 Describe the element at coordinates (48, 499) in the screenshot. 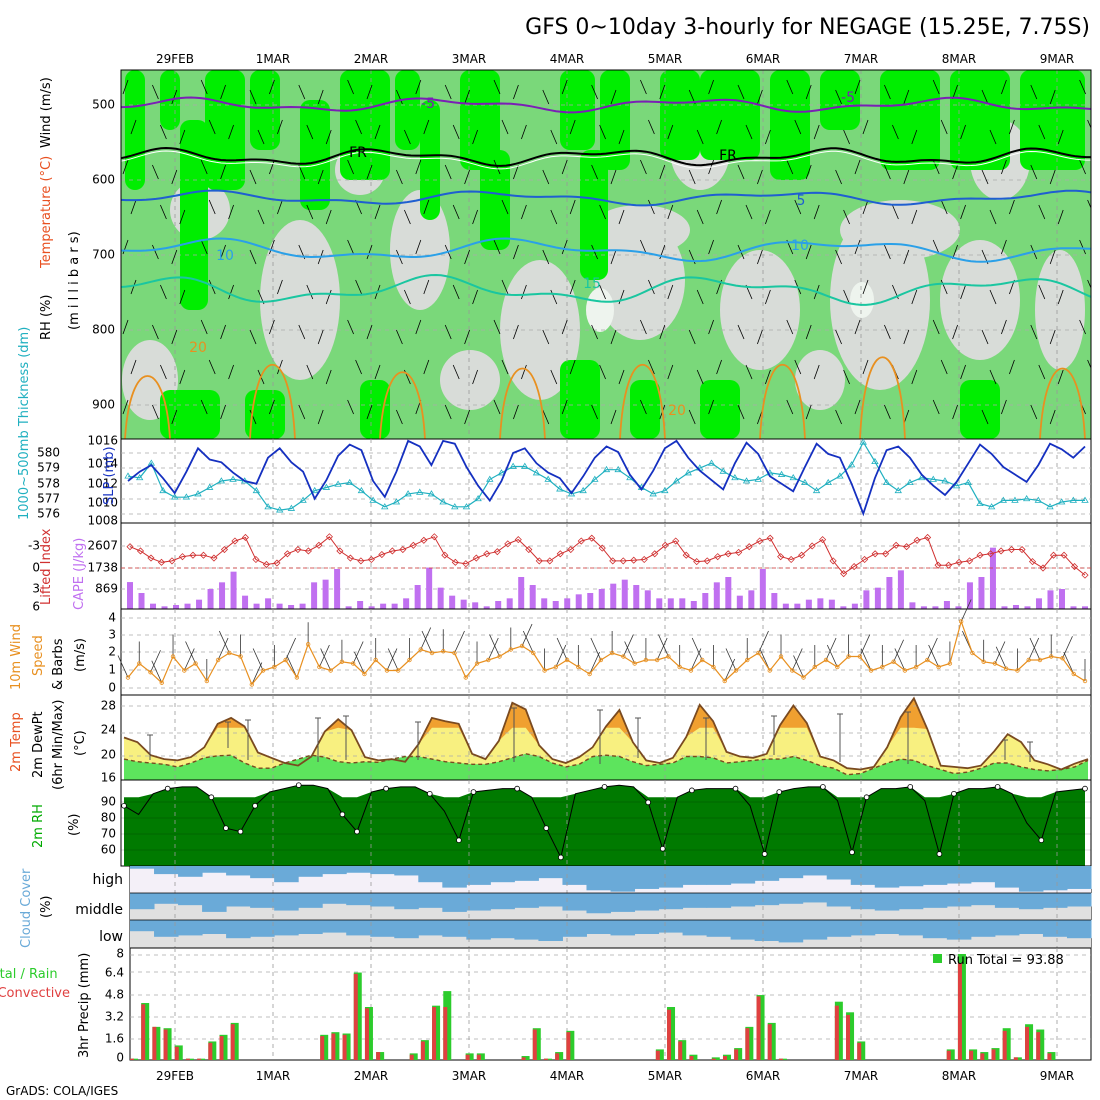

I see `tick-label: 577` at that location.